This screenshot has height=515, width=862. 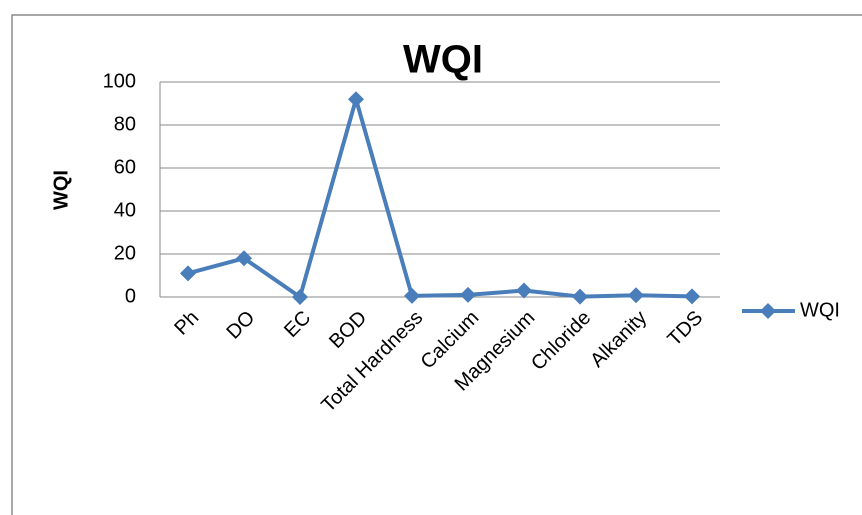 I want to click on y-tick-label: 20, so click(x=125, y=253).